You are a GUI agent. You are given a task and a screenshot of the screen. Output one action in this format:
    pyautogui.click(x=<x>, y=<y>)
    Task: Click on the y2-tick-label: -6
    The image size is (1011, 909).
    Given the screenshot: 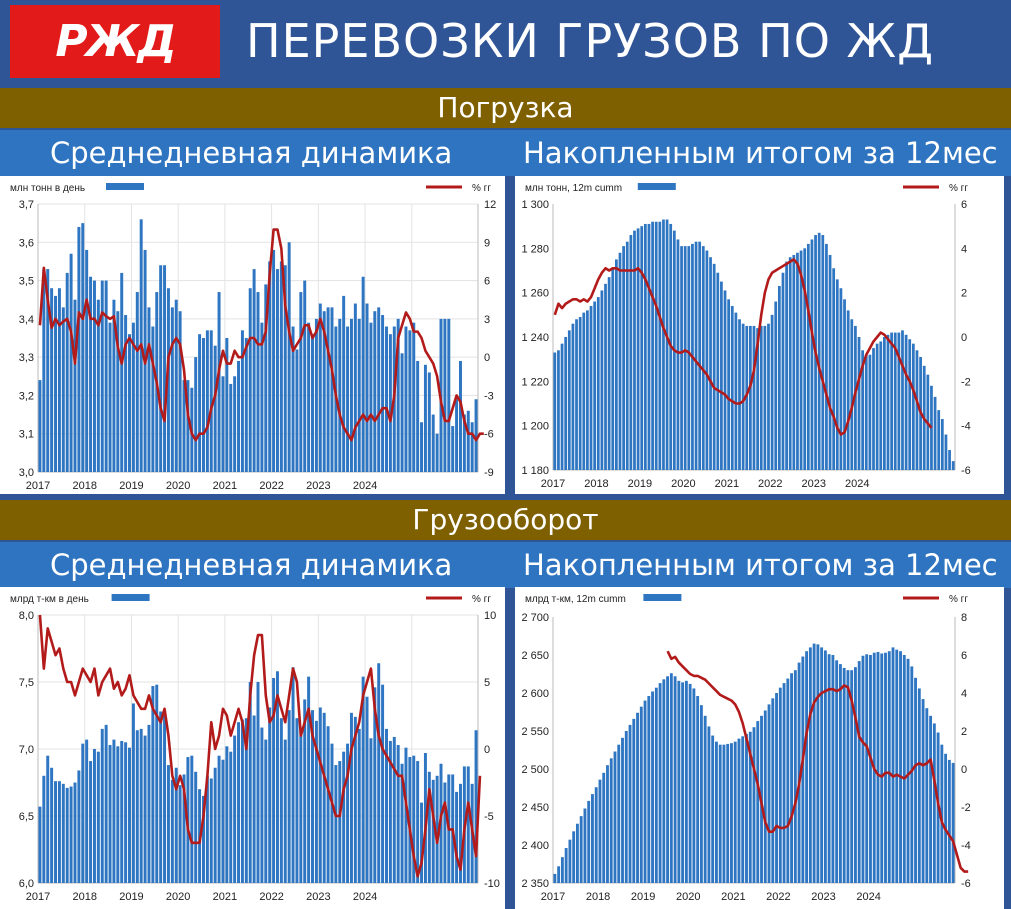 What is the action you would take?
    pyautogui.click(x=489, y=435)
    